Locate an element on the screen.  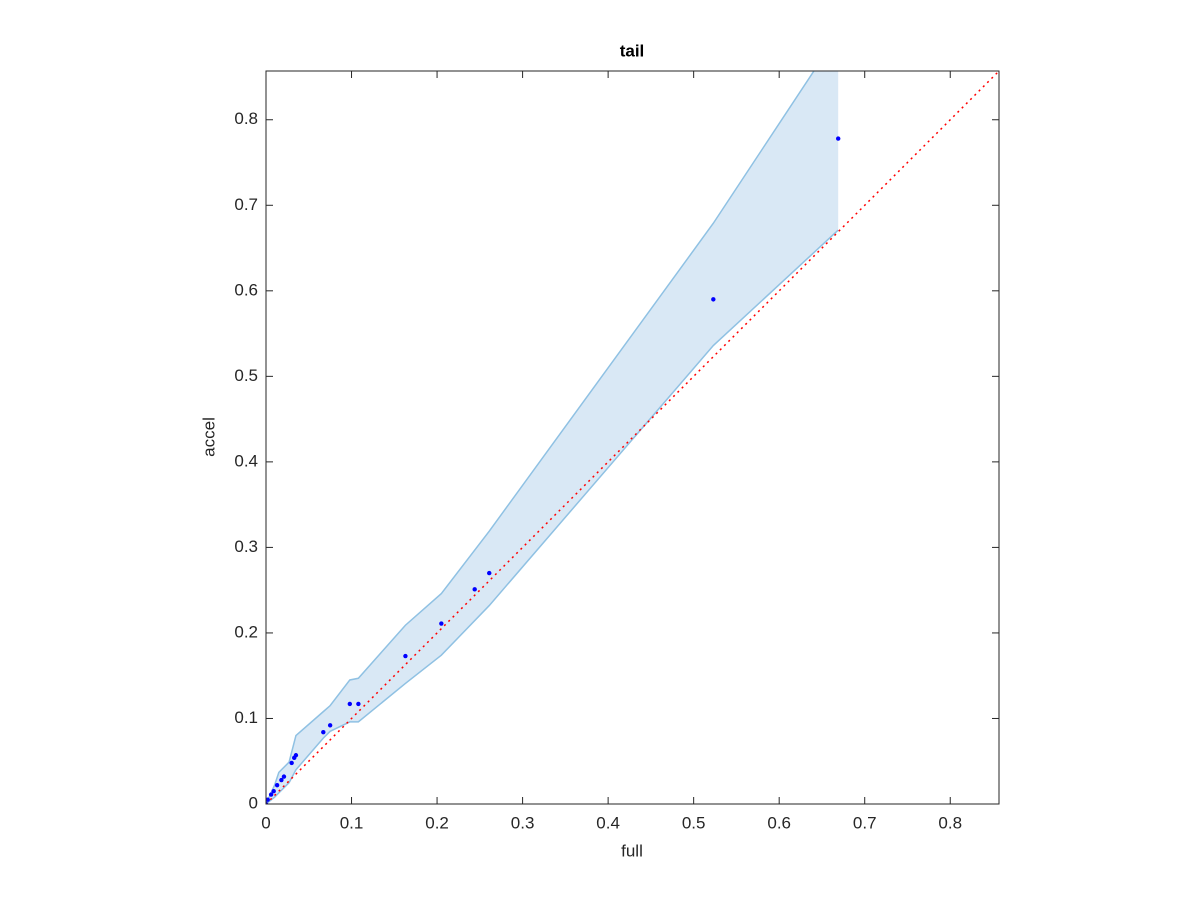
x-tick-label: 0.7 is located at coordinates (865, 822).